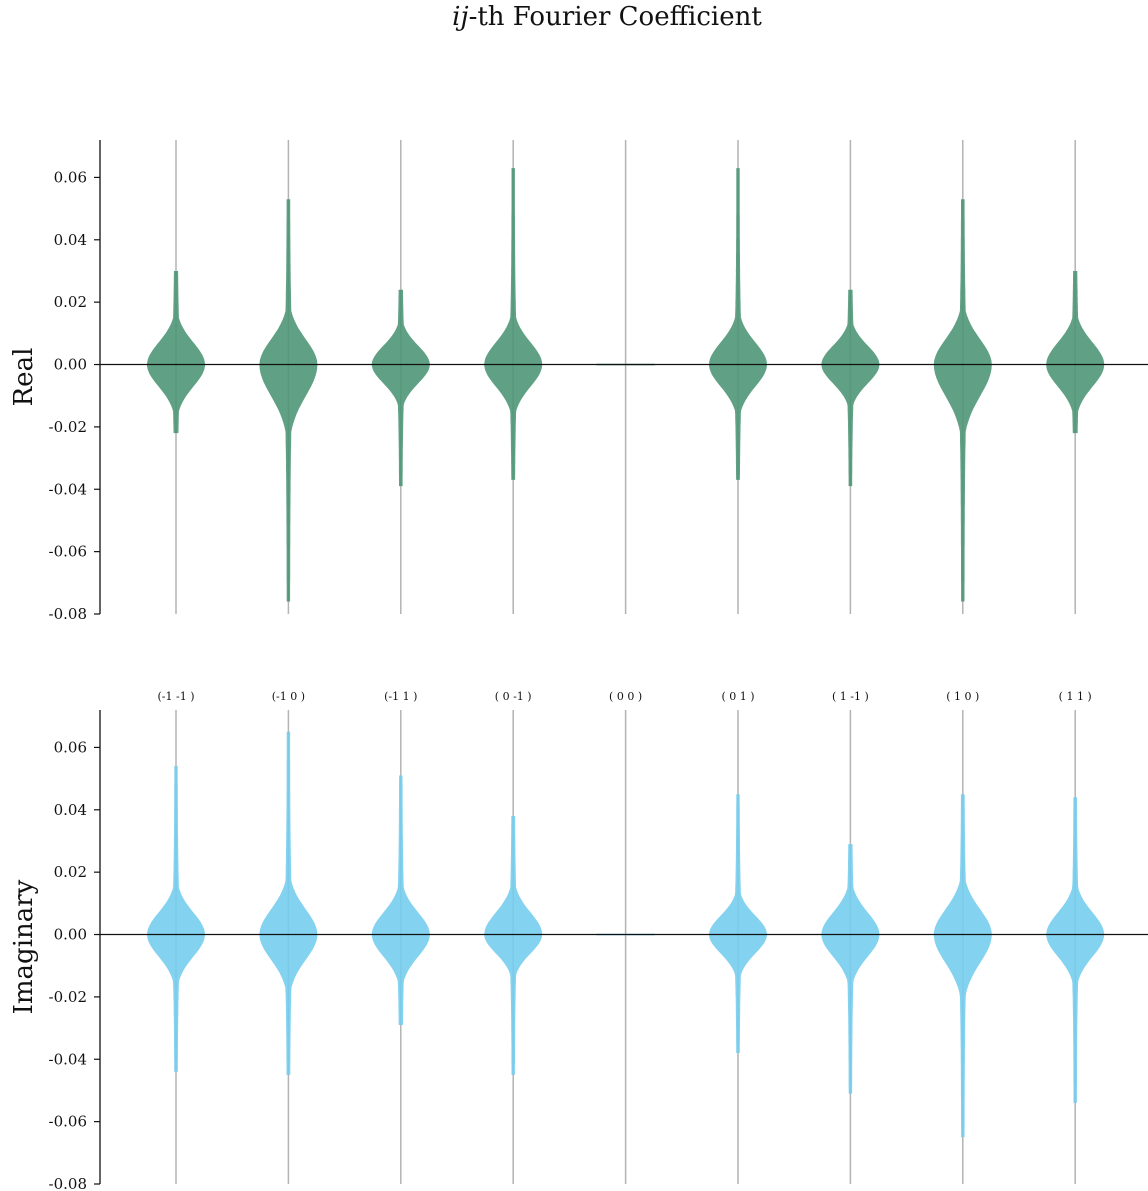  What do you see at coordinates (400, 696) in the screenshot?
I see `category-label: (-1 1 )` at bounding box center [400, 696].